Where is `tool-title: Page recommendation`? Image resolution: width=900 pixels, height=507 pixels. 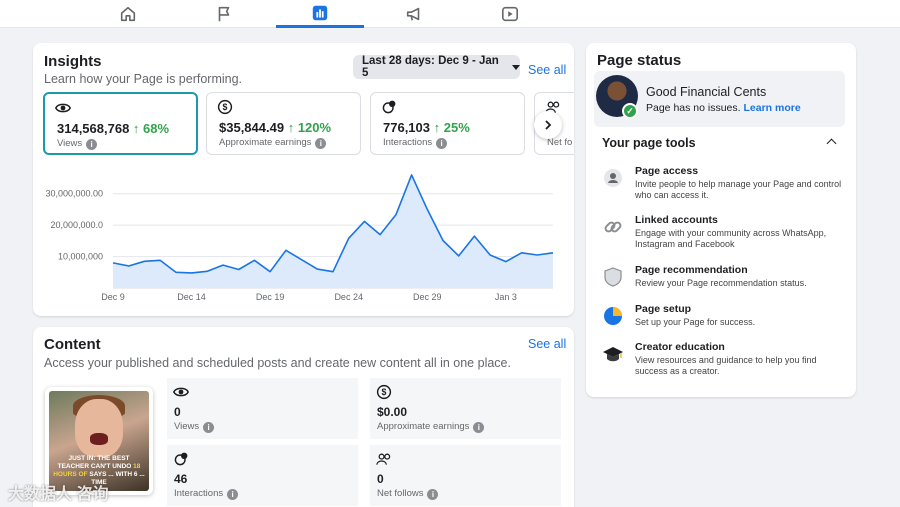 tool-title: Page recommendation is located at coordinates (691, 270).